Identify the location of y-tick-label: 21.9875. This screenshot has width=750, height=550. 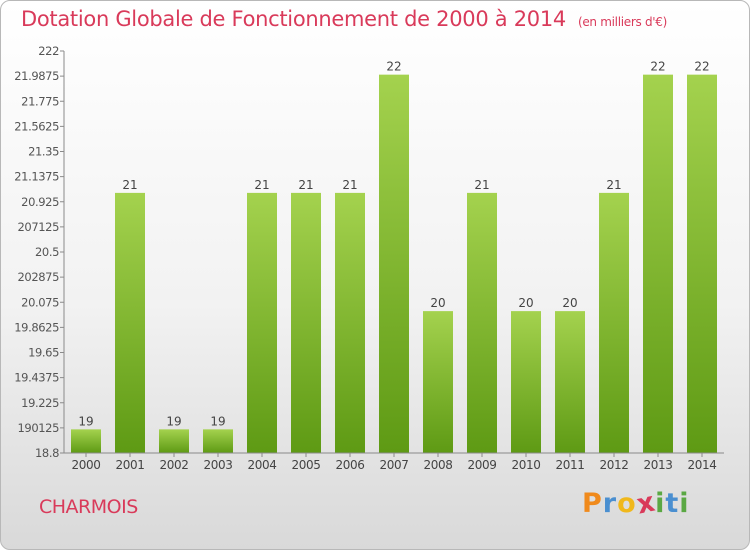
(36, 76).